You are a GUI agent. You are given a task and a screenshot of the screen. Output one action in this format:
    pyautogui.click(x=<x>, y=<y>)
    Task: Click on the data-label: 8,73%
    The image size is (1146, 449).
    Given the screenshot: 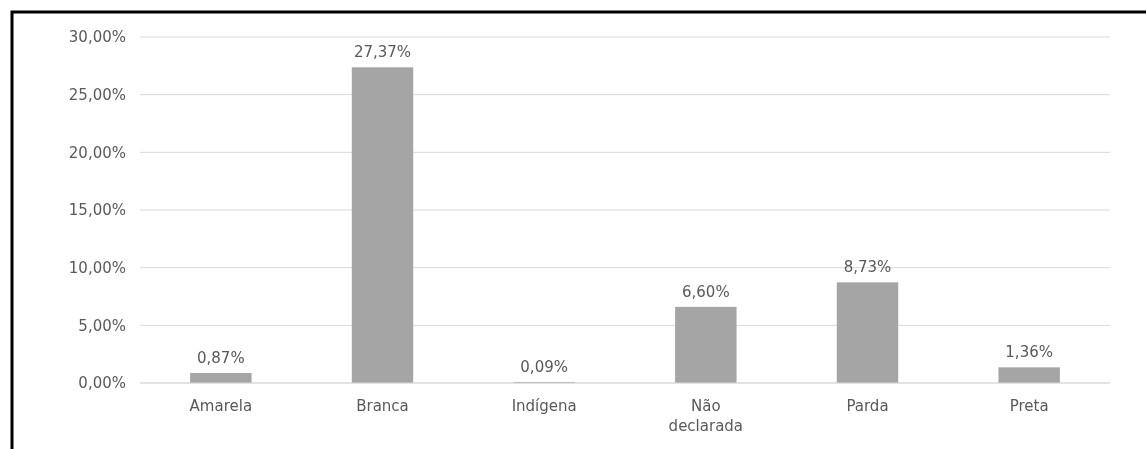 What is the action you would take?
    pyautogui.click(x=867, y=267)
    